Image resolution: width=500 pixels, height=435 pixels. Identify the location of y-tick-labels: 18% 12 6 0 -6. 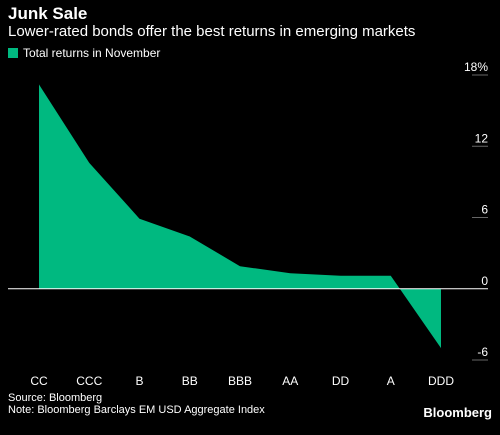
(476, 209).